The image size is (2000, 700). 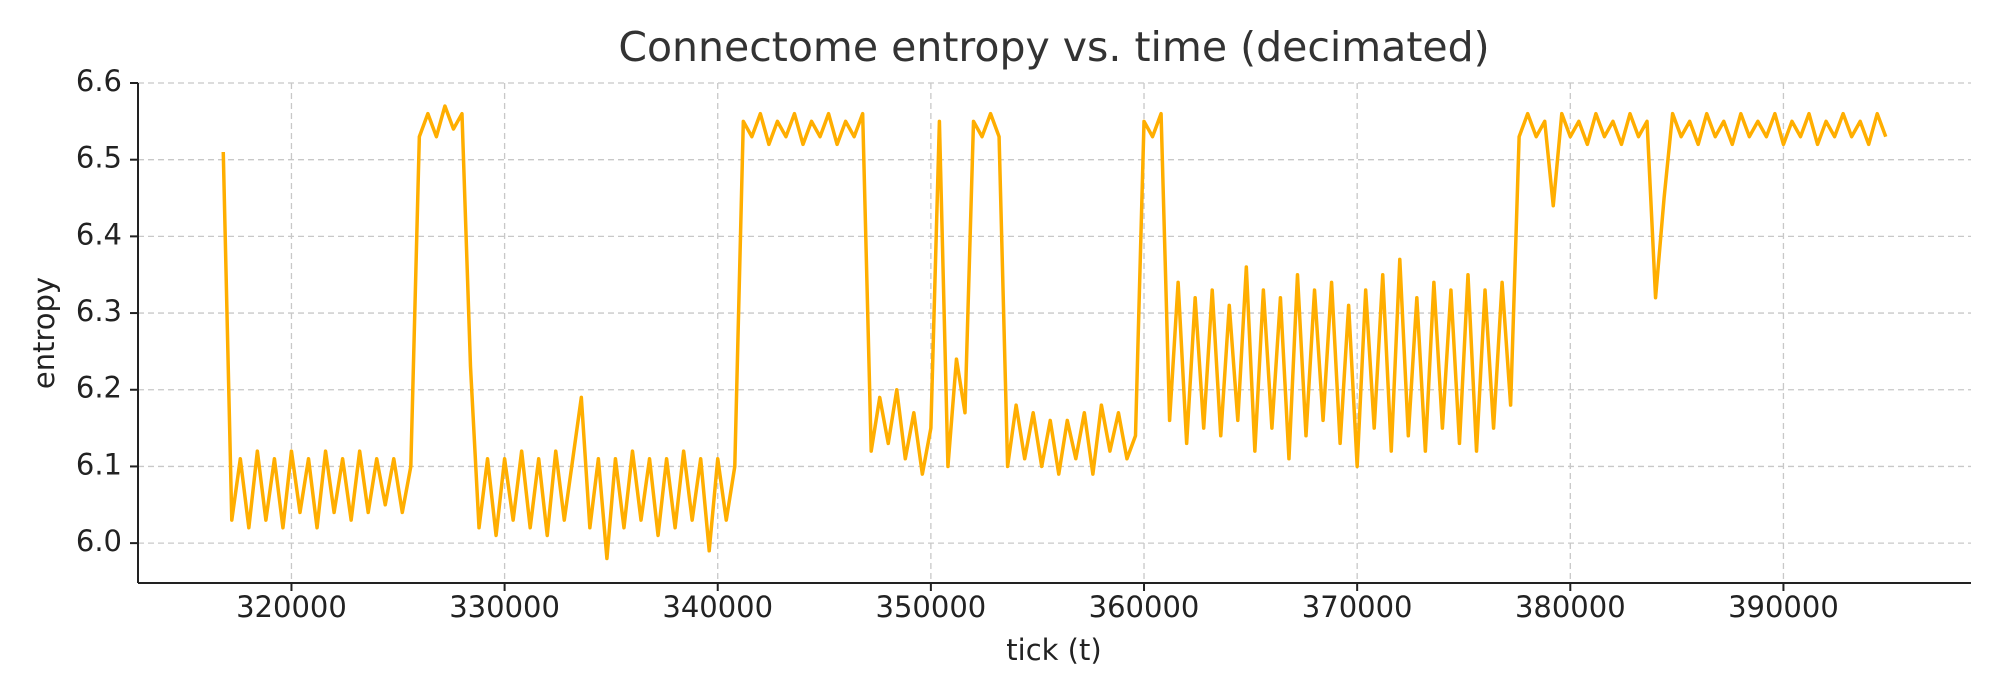 What do you see at coordinates (99, 388) in the screenshot?
I see `y-tick-label: 6.2` at bounding box center [99, 388].